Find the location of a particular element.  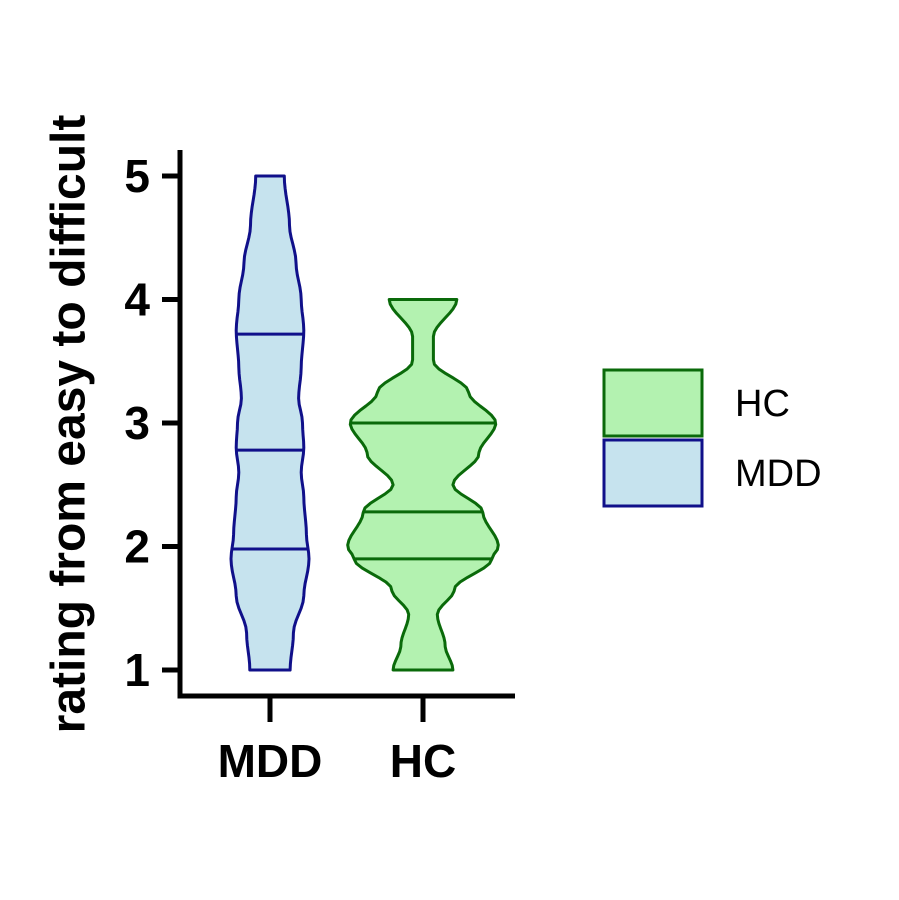

legend-item-mdd: MDD is located at coordinates (712, 473).